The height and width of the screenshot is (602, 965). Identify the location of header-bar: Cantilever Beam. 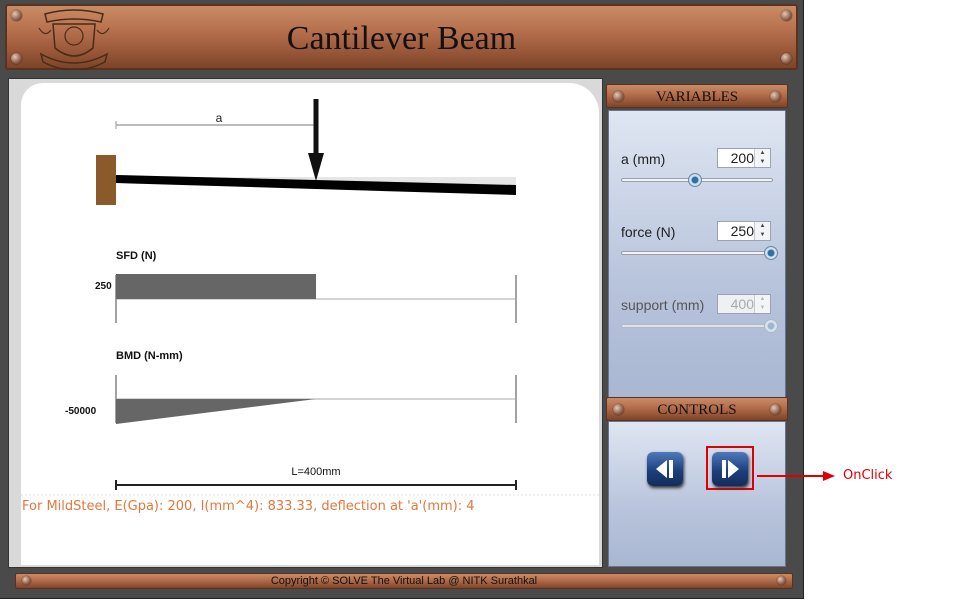
(401, 37).